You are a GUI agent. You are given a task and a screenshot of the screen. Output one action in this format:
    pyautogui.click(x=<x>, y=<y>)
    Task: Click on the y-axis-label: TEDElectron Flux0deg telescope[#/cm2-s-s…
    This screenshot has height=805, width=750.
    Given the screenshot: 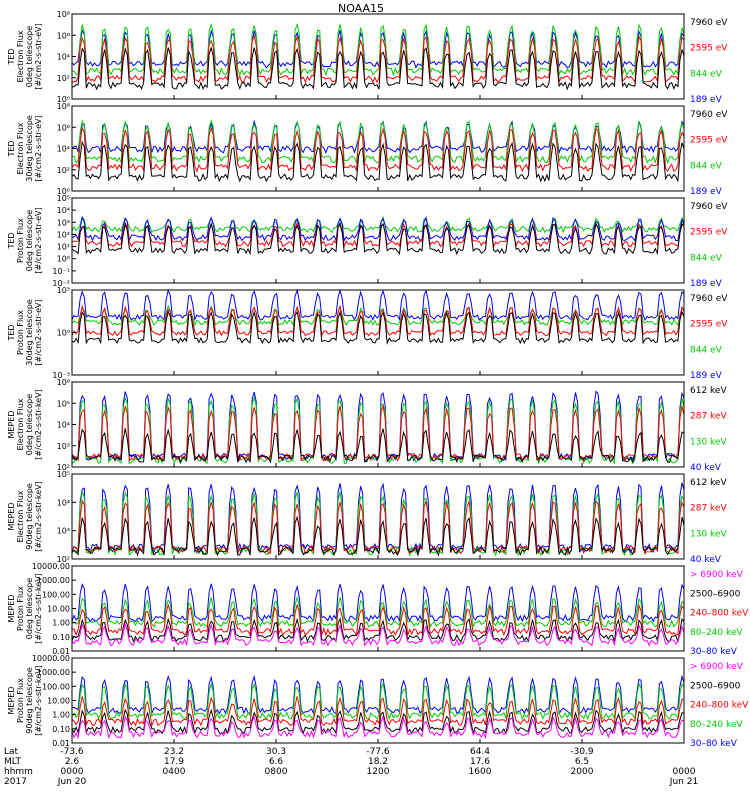 What is the action you would take?
    pyautogui.click(x=25, y=56)
    